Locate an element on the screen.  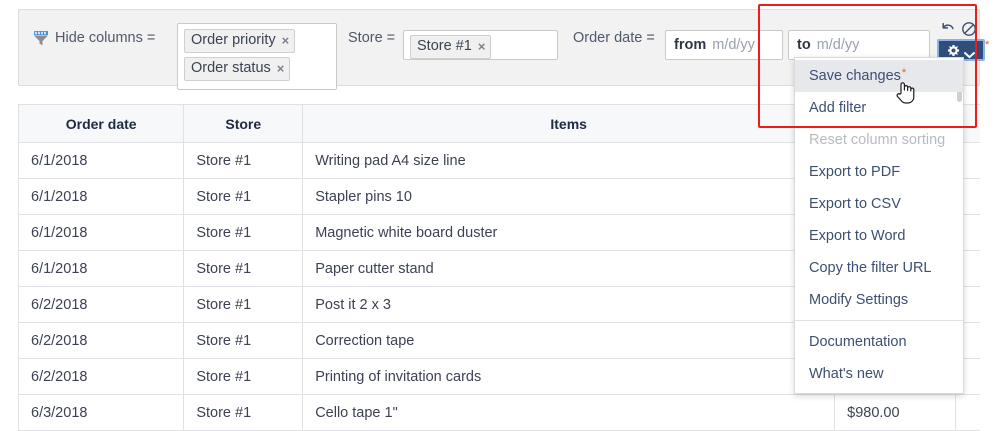
menu-item-save-changes: Save changes* is located at coordinates (879, 76).